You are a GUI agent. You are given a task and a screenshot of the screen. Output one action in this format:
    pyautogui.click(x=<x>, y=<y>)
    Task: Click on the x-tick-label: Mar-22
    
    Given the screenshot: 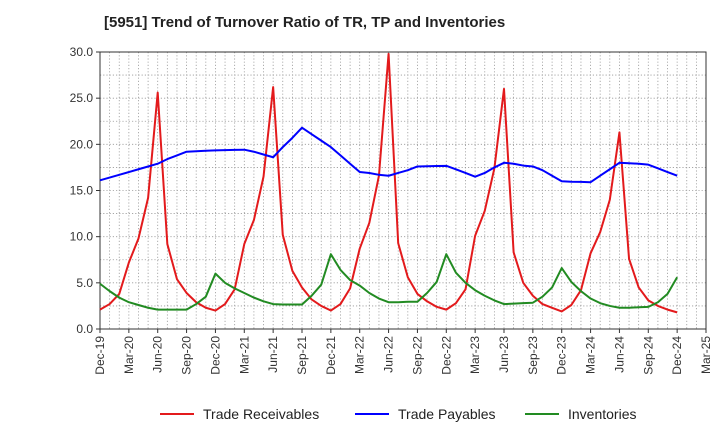 What is the action you would take?
    pyautogui.click(x=360, y=355)
    